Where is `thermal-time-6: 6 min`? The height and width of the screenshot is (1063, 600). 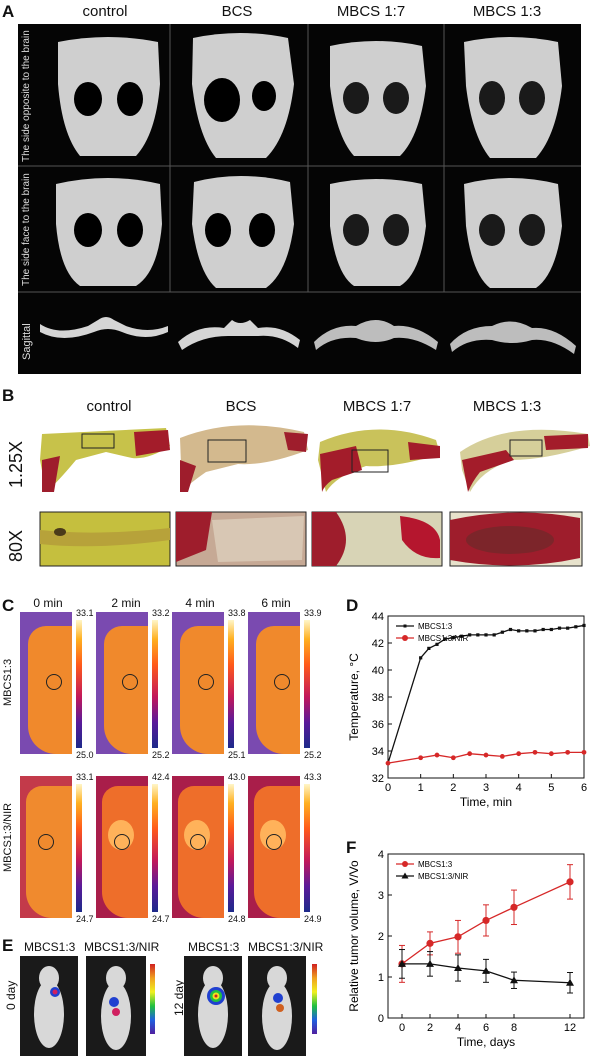
thermal-time-6: 6 min is located at coordinates (276, 603).